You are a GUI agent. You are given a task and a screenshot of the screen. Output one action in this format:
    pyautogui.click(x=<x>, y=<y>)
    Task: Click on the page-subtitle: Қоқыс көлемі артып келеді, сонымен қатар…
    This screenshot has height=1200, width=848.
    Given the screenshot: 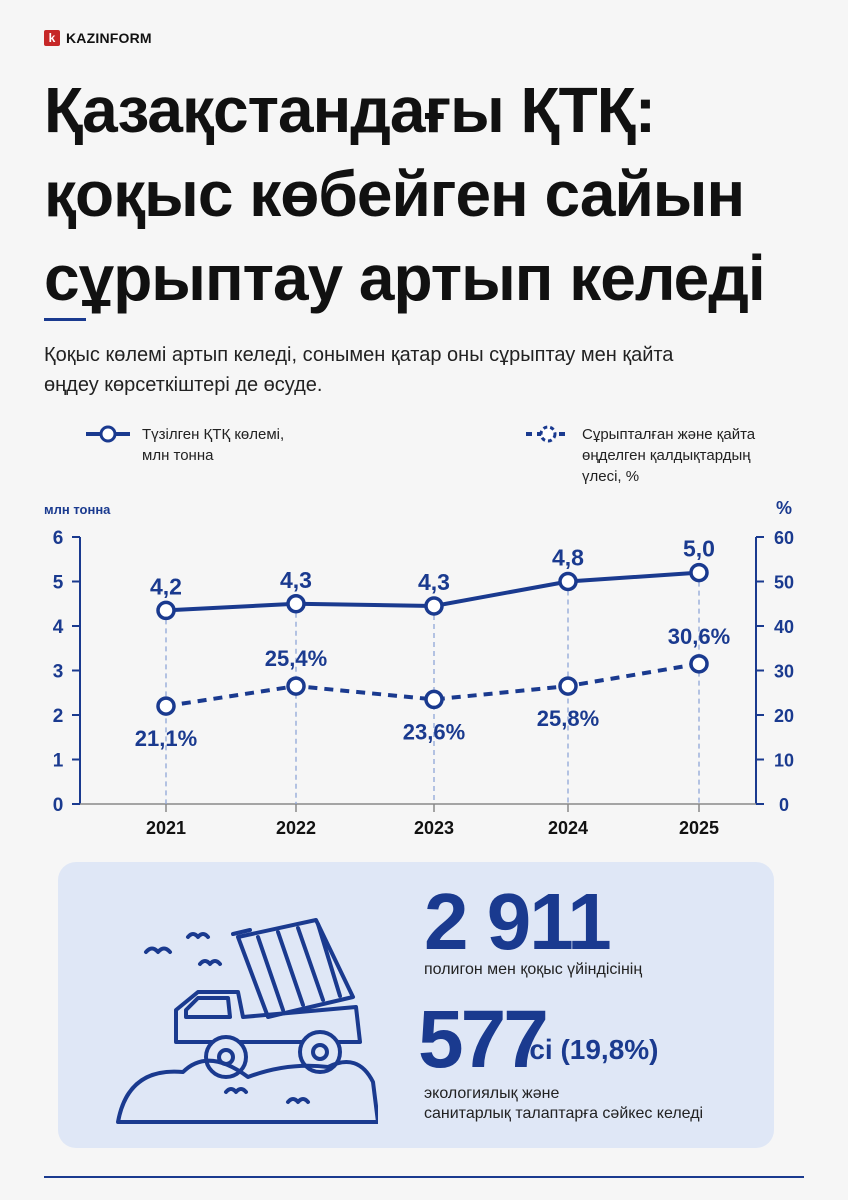 What is the action you would take?
    pyautogui.click(x=359, y=370)
    